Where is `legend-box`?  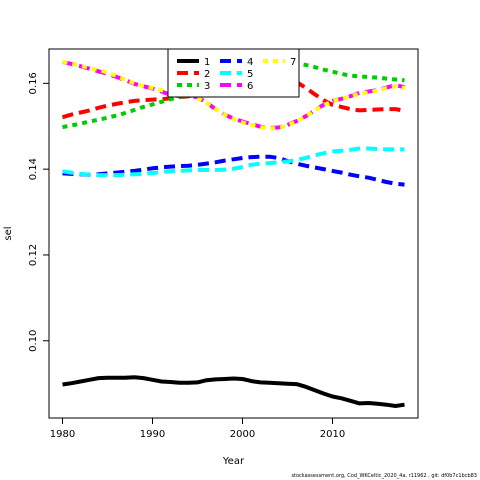
legend-box is located at coordinates (233, 73).